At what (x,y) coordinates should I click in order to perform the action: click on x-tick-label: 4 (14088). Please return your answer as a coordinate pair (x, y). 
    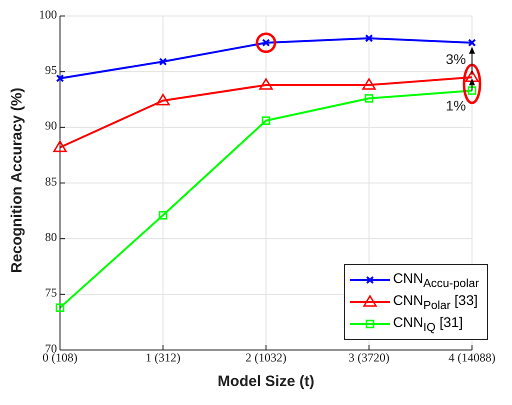
    Looking at the image, I should click on (472, 357).